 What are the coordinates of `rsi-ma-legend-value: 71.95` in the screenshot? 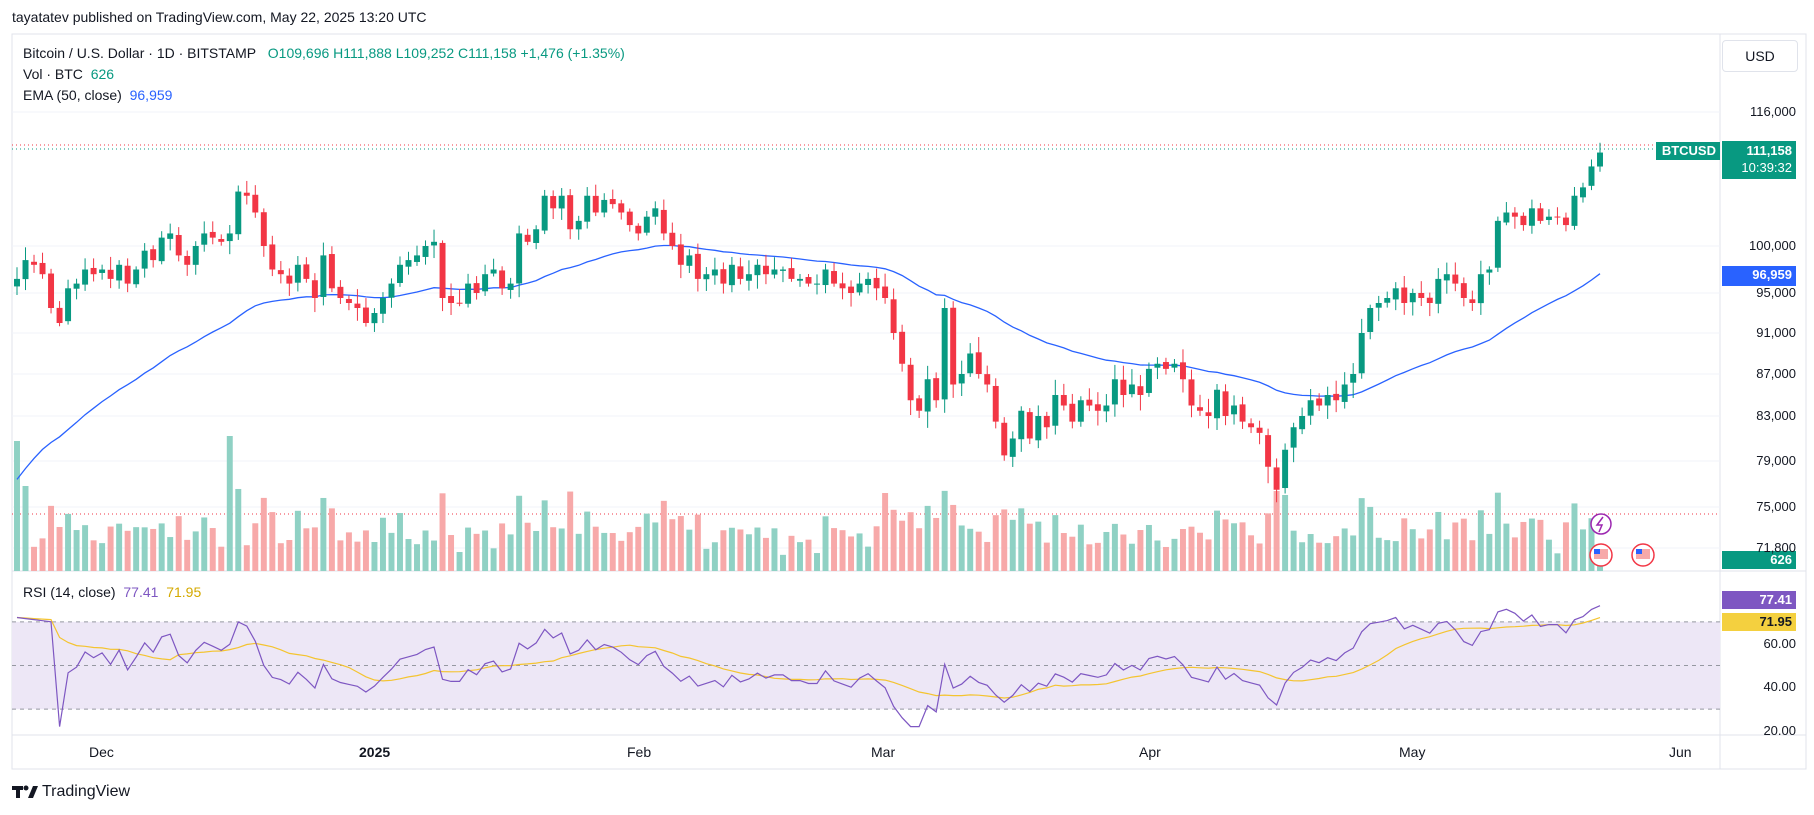 It's located at (184, 592).